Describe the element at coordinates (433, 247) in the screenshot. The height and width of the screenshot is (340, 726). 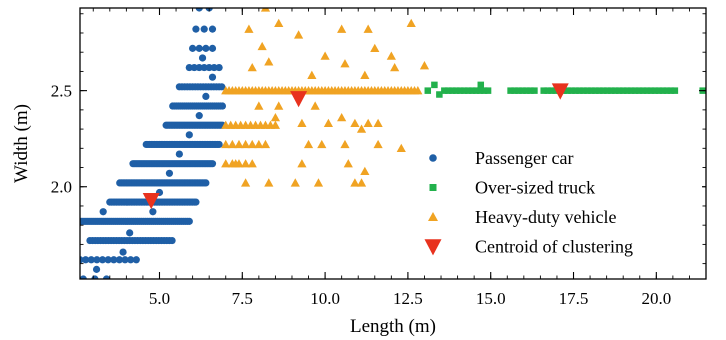
I see `legend-centroid-marker` at that location.